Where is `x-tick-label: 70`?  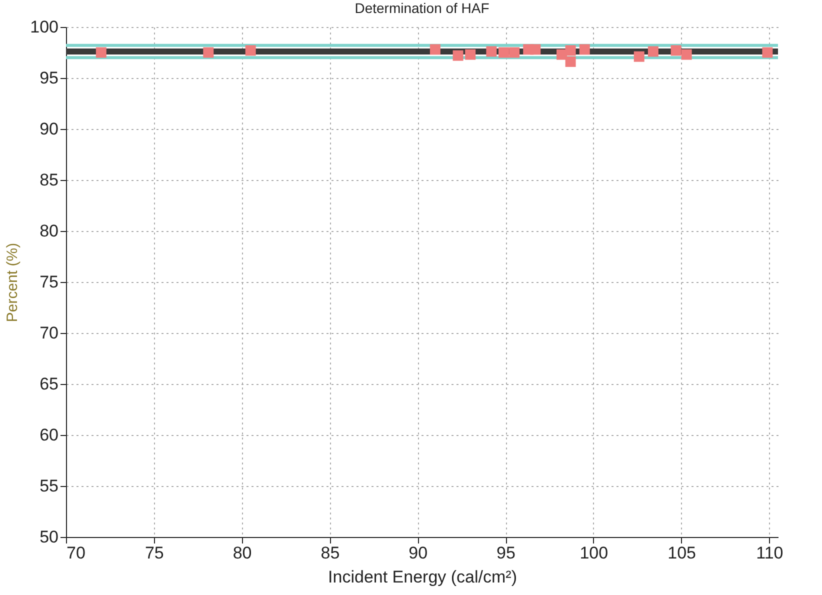 x-tick-label: 70 is located at coordinates (76, 553).